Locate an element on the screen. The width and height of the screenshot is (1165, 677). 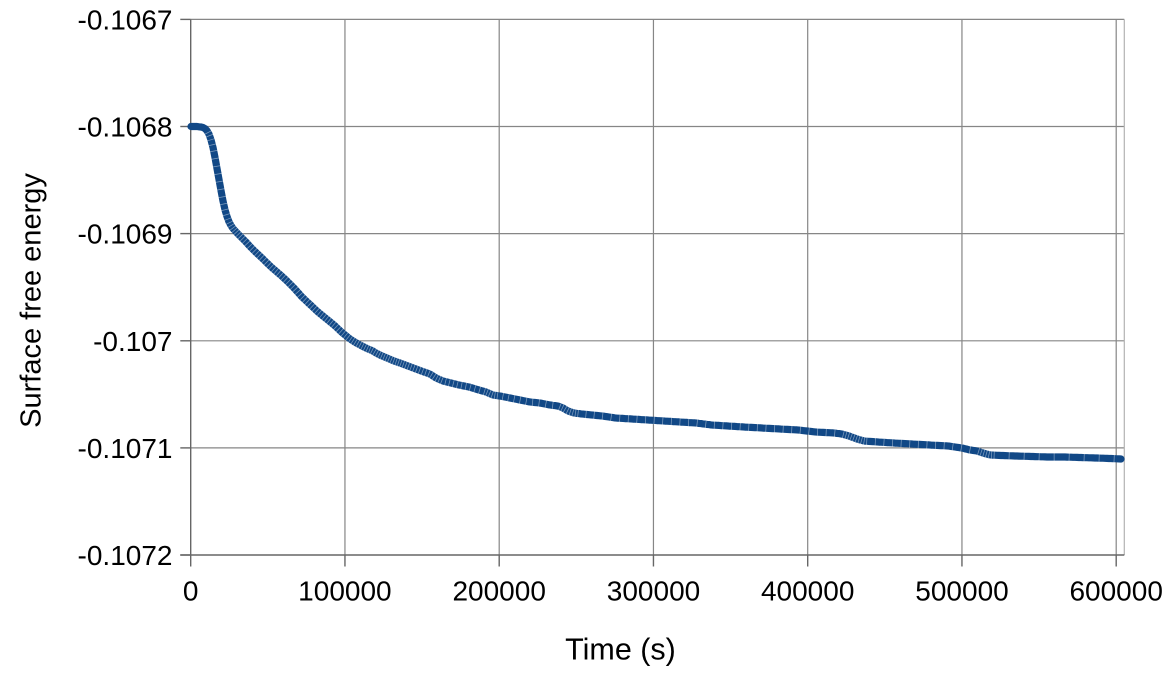
svg-text: -0.1072 is located at coordinates (125, 555).